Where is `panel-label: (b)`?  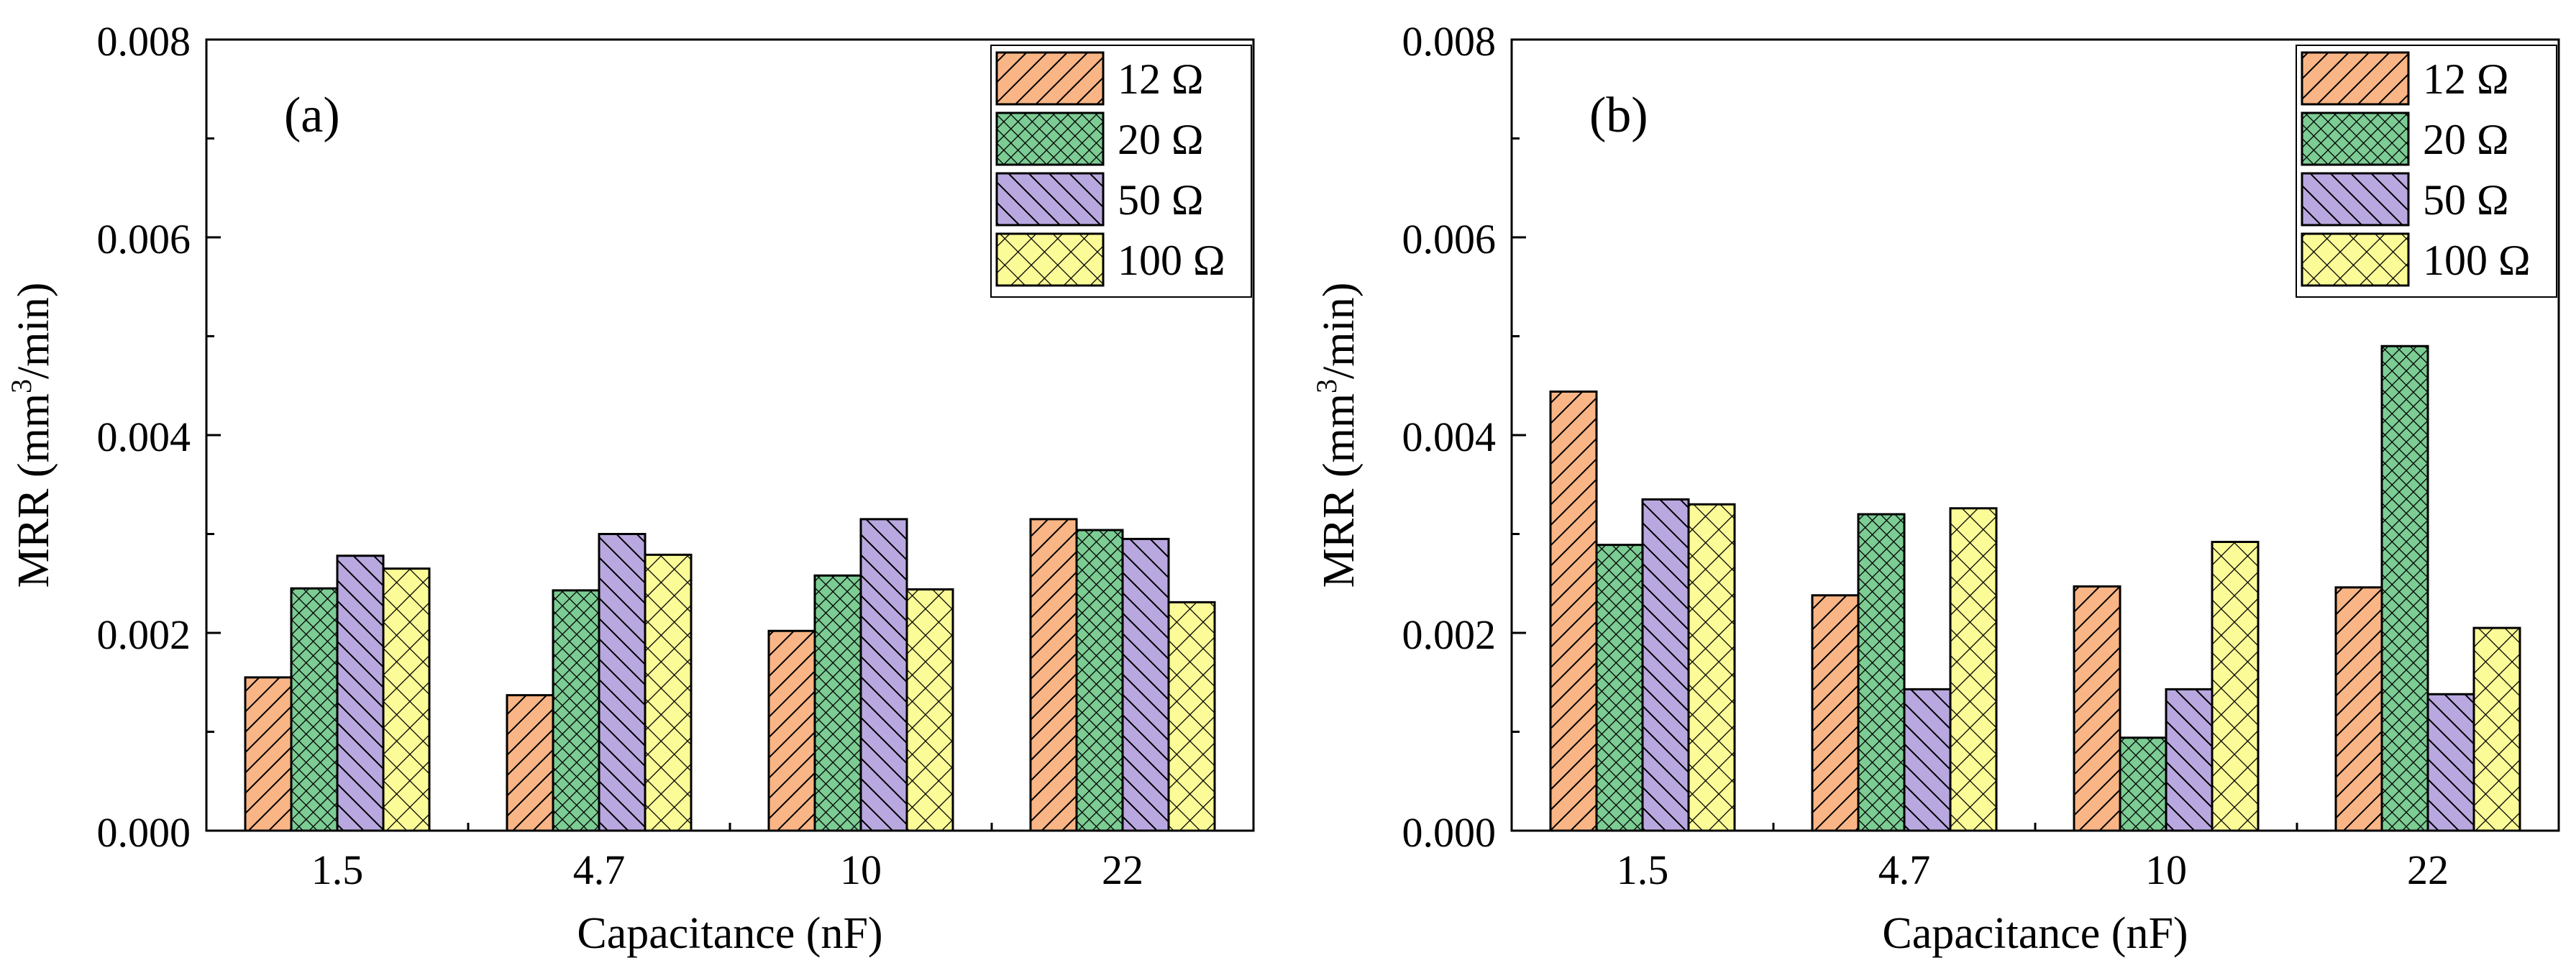
panel-label: (b) is located at coordinates (1618, 115).